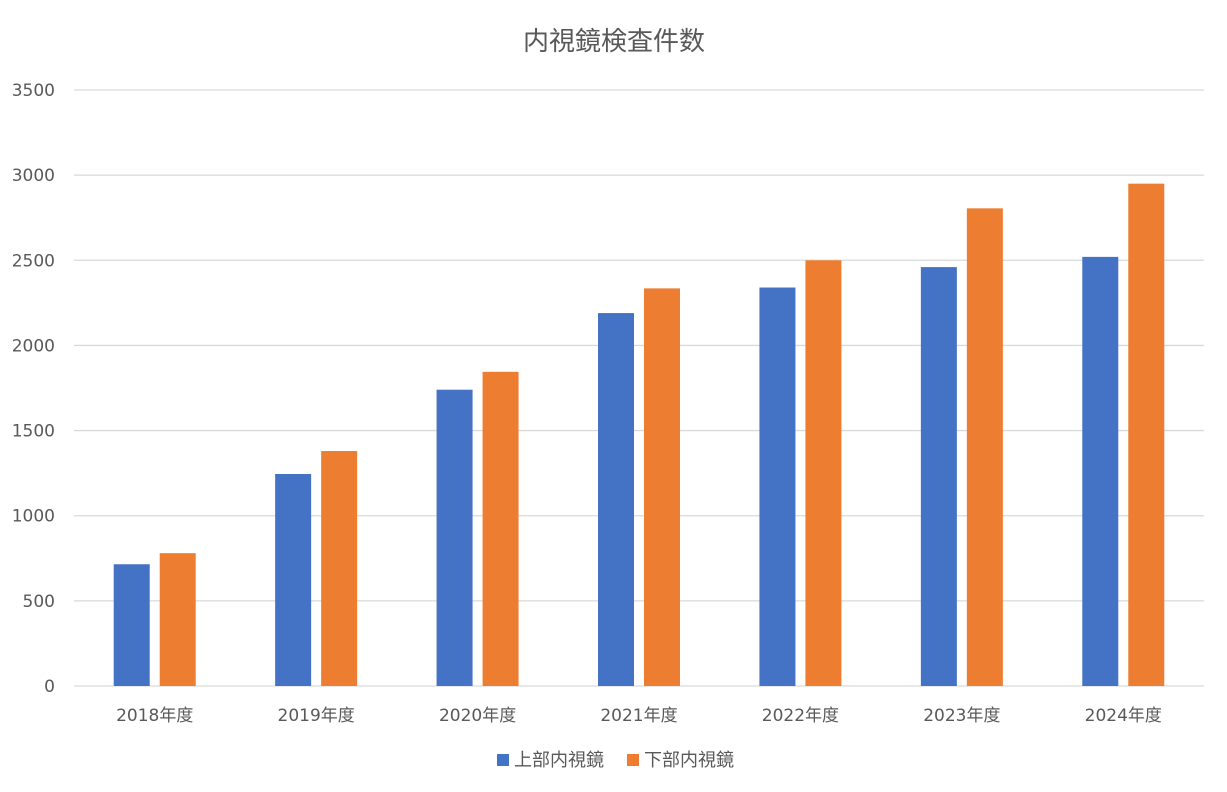 This screenshot has width=1227, height=792. I want to click on x-tick-label: 2019年度, so click(316, 716).